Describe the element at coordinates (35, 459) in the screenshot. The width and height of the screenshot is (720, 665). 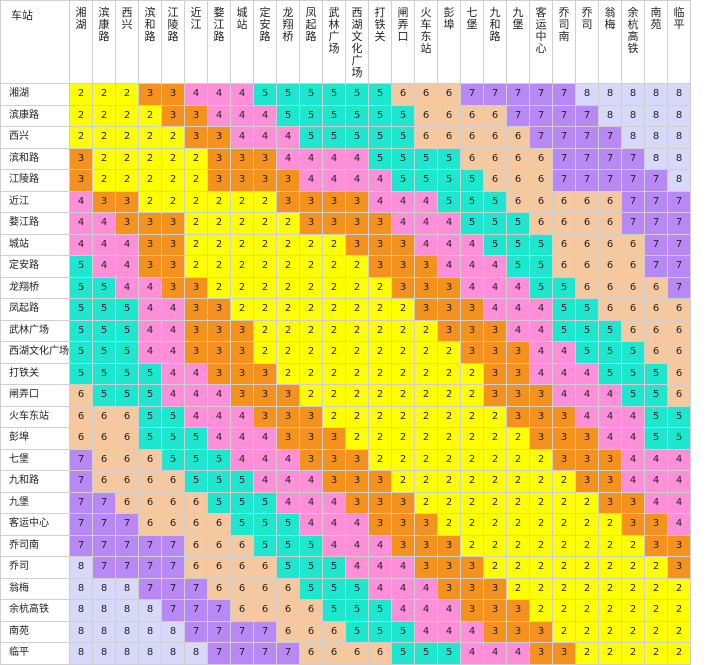
I see `row-header-label: 七堡` at that location.